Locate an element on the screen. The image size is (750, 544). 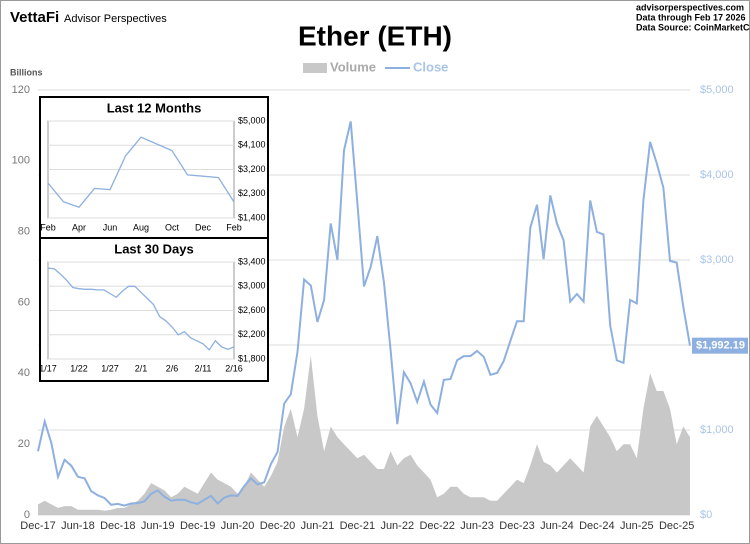
legend-label: Volume is located at coordinates (353, 66).